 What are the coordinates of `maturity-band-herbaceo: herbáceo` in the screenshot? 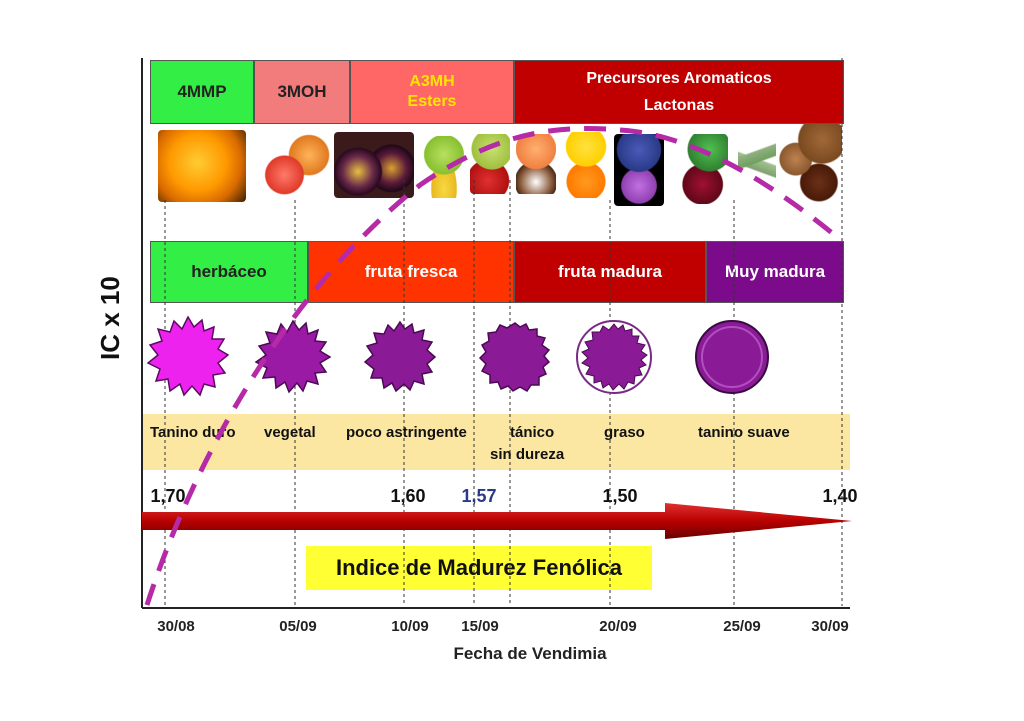 It's located at (229, 272).